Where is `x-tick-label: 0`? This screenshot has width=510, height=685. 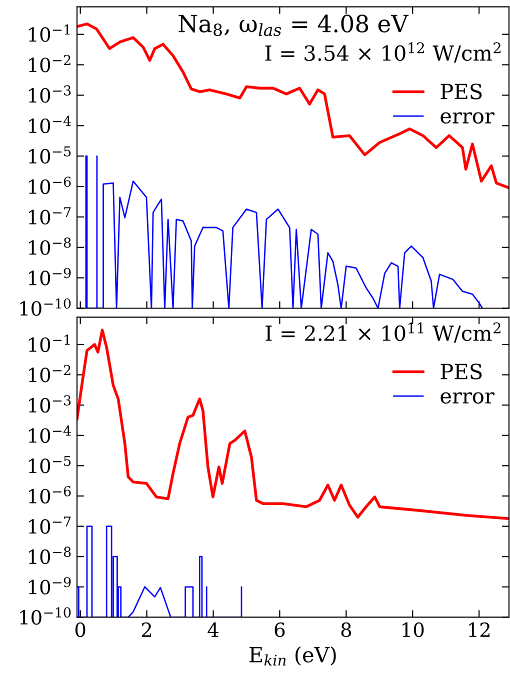 x-tick-label: 0 is located at coordinates (80, 630).